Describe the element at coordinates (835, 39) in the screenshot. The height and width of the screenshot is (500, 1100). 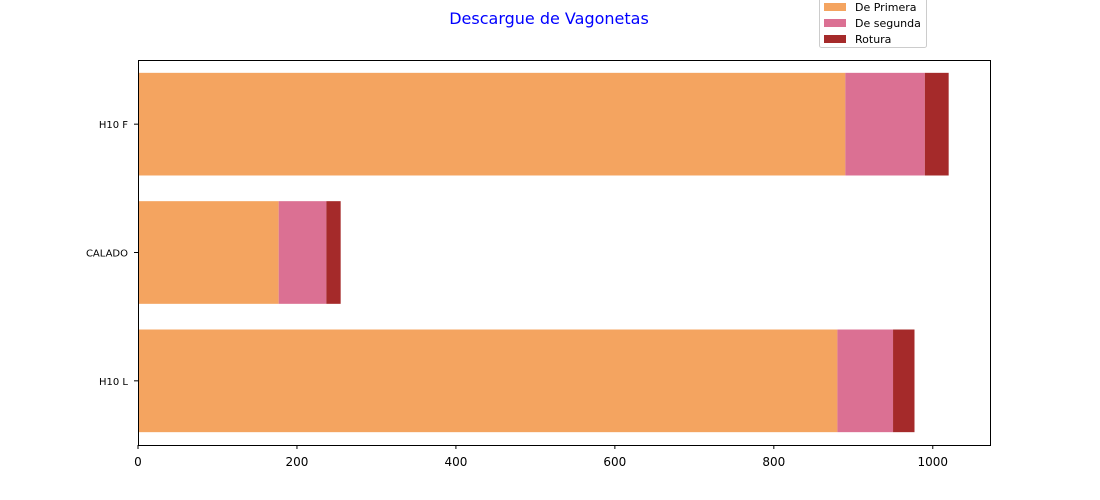
I see `legend-swatch-rotura` at that location.